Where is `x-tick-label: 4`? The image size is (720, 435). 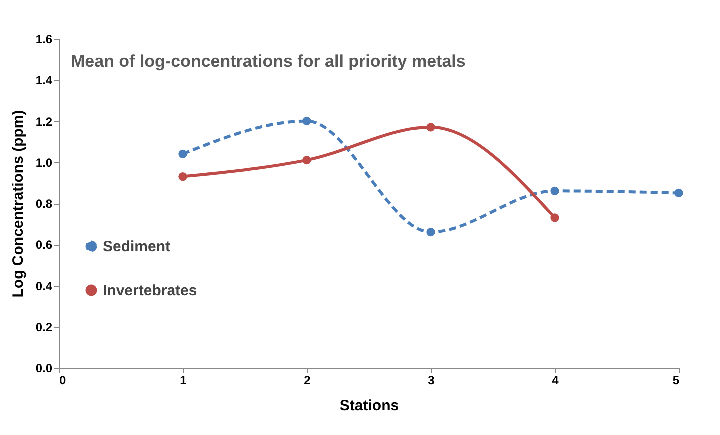
x-tick-label: 4 is located at coordinates (556, 381).